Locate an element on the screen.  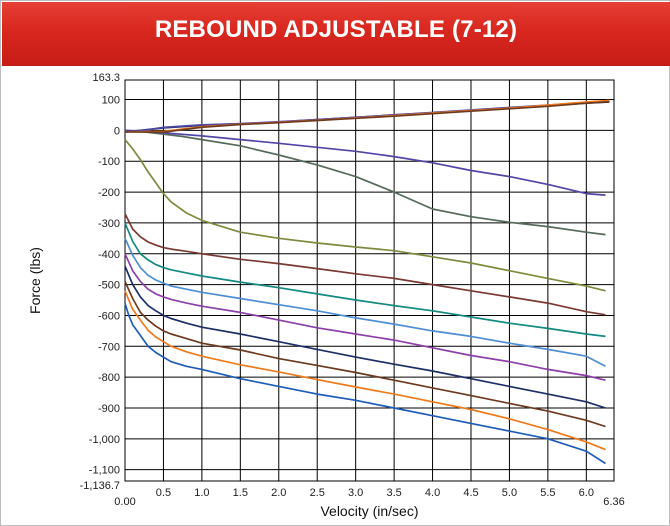
y-tick-label: -200 is located at coordinates (109, 193).